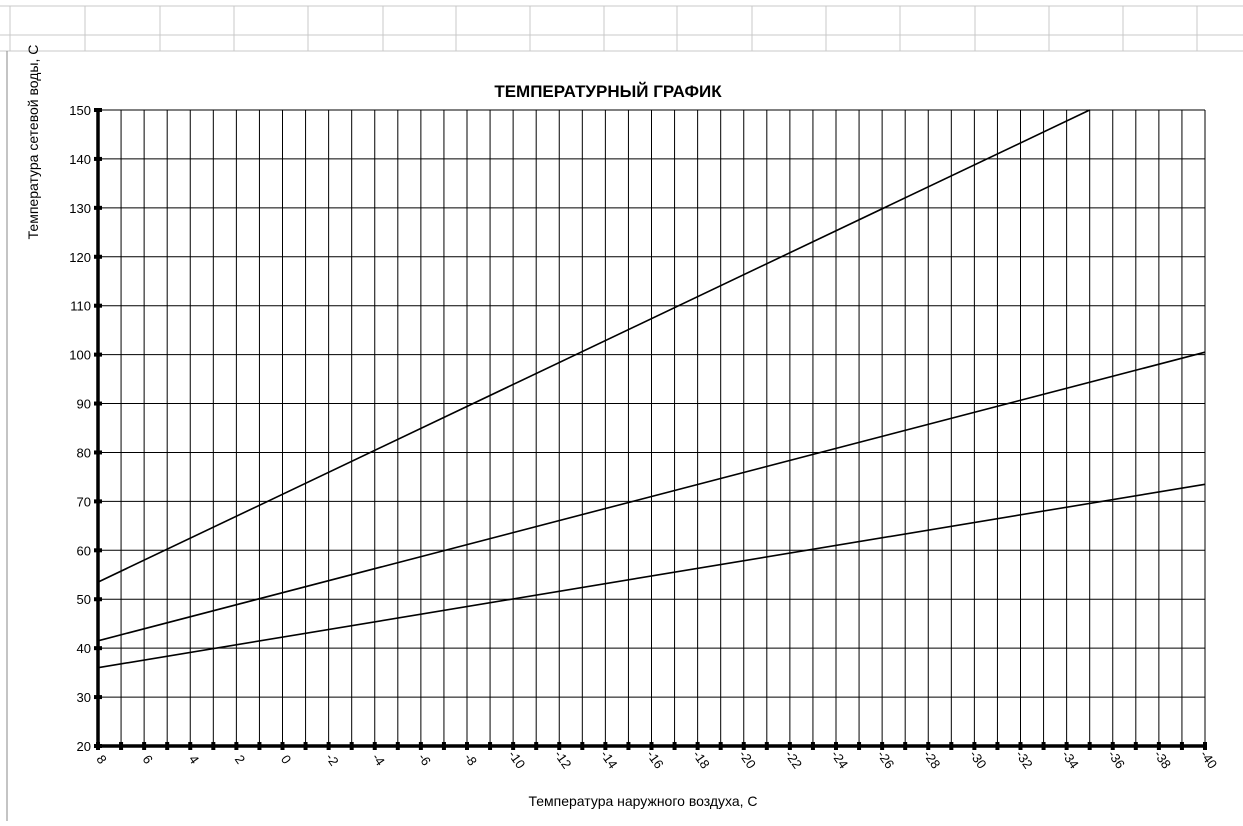 This screenshot has width=1243, height=826. Describe the element at coordinates (701, 759) in the screenshot. I see `x-tick-label: -18` at that location.